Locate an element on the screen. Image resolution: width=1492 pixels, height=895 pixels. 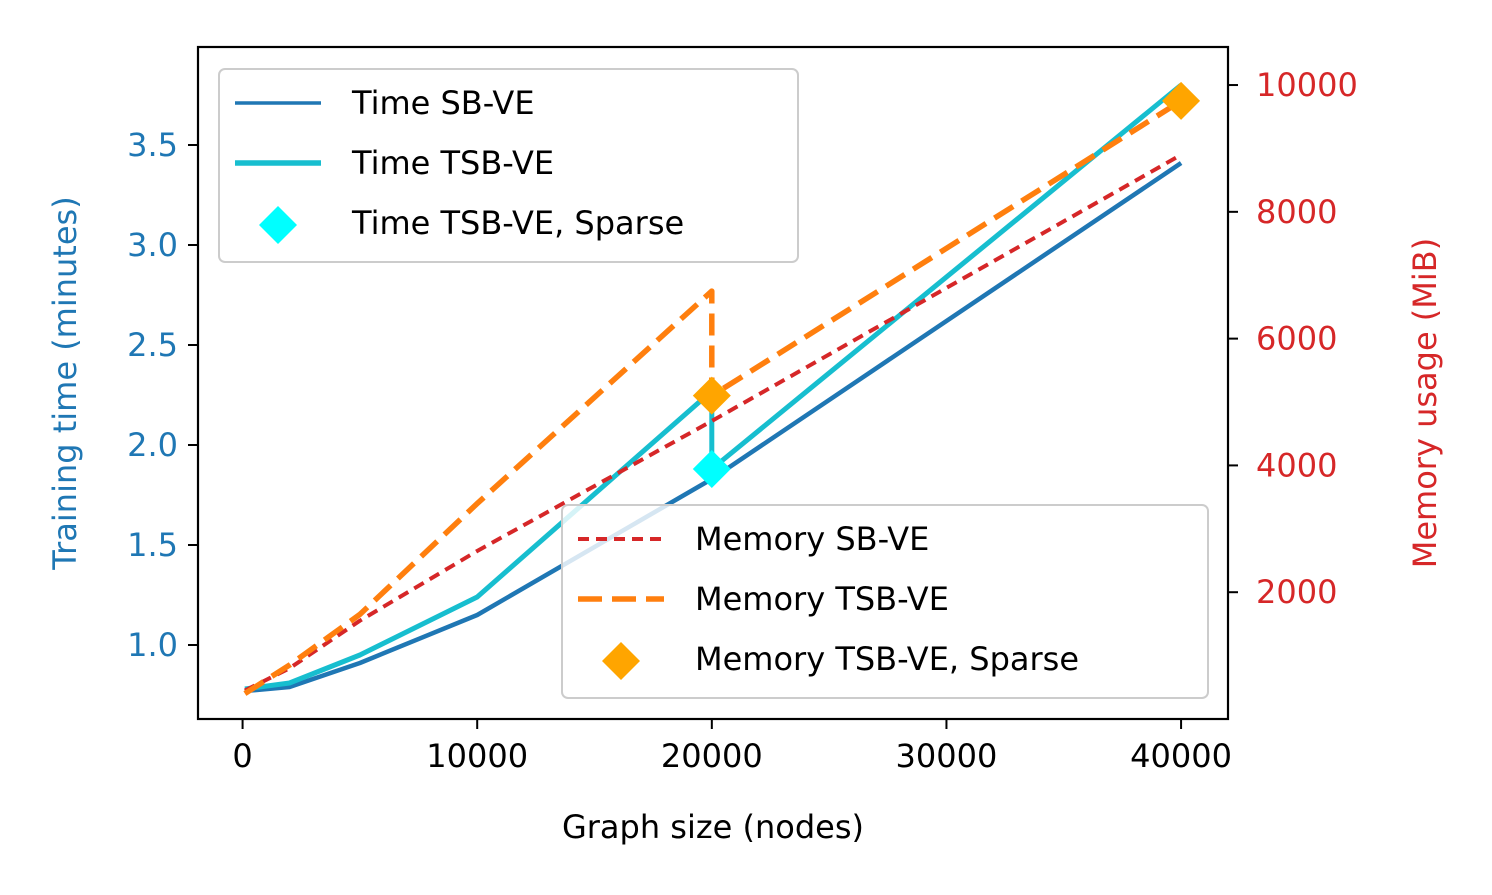
y-left-tick-label: 2.5 is located at coordinates (152, 345).